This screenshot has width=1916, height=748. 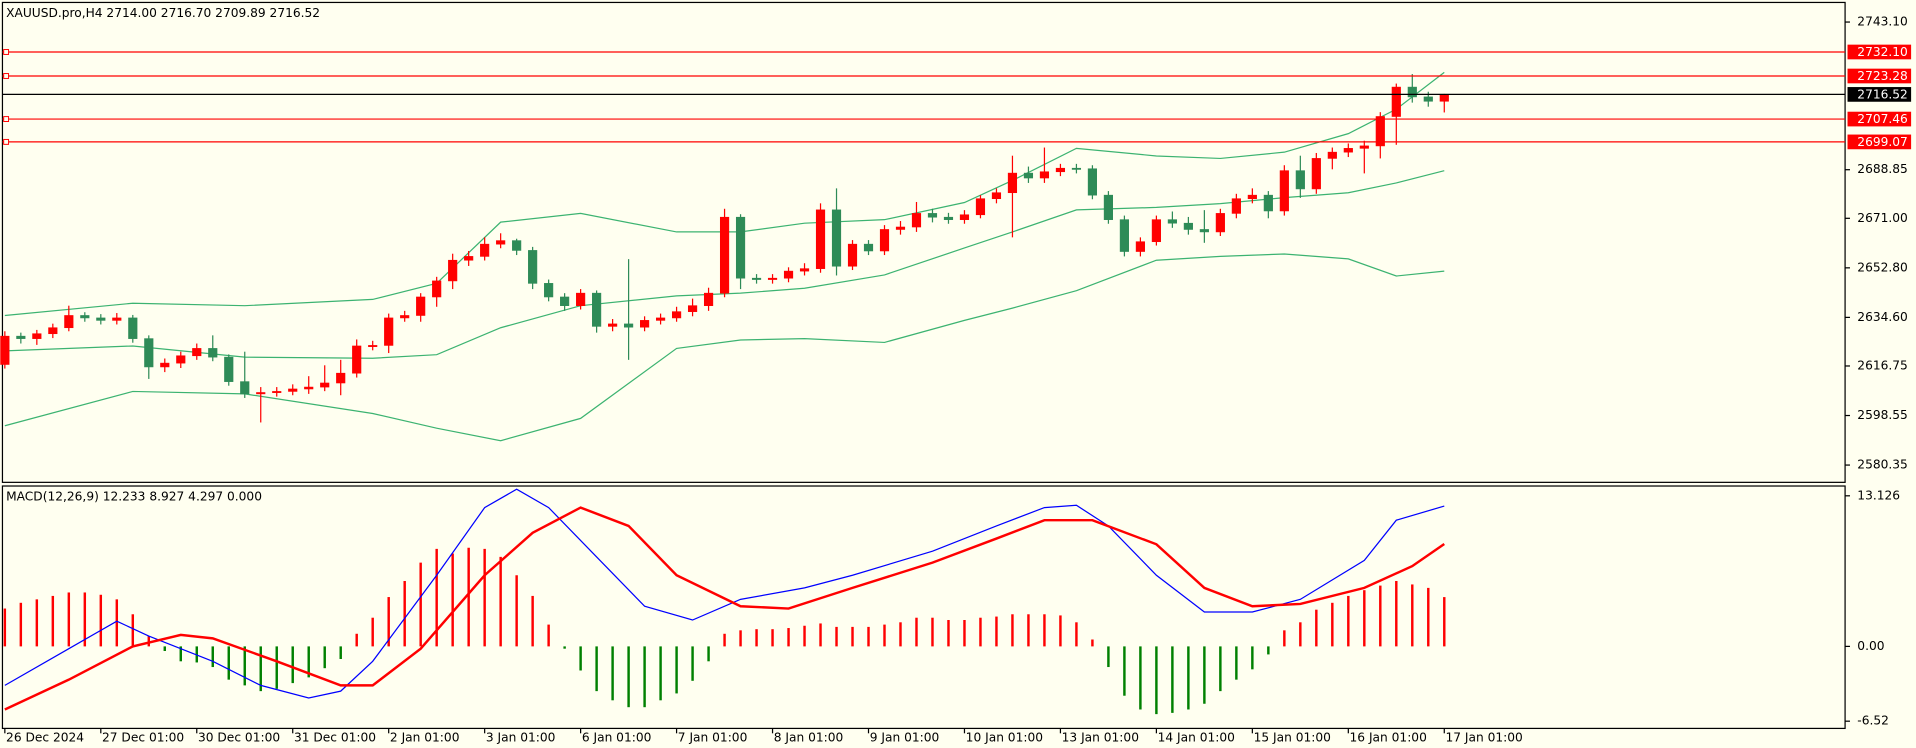 I want to click on x-tick-label: 8 Jan 01:00, so click(x=809, y=738).